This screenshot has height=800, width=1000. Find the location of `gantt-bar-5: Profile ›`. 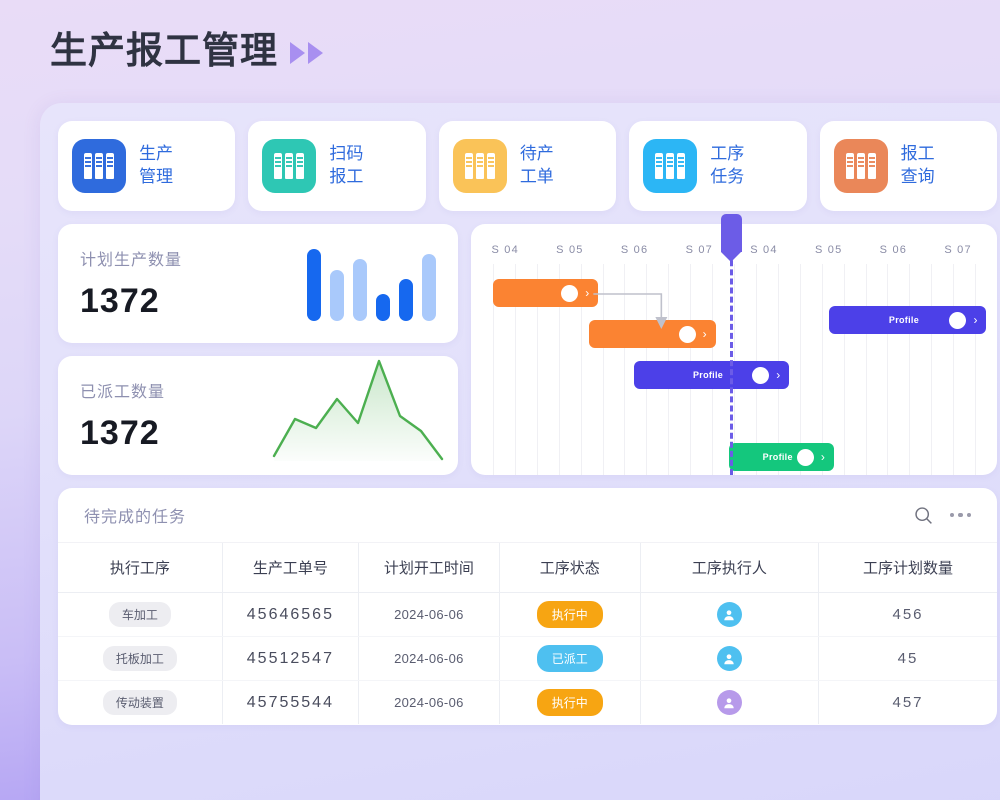

gantt-bar-5: Profile › is located at coordinates (781, 457).